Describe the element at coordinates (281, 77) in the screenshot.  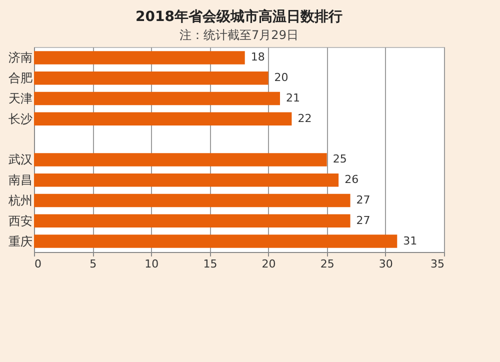
I see `data-label: 20` at that location.